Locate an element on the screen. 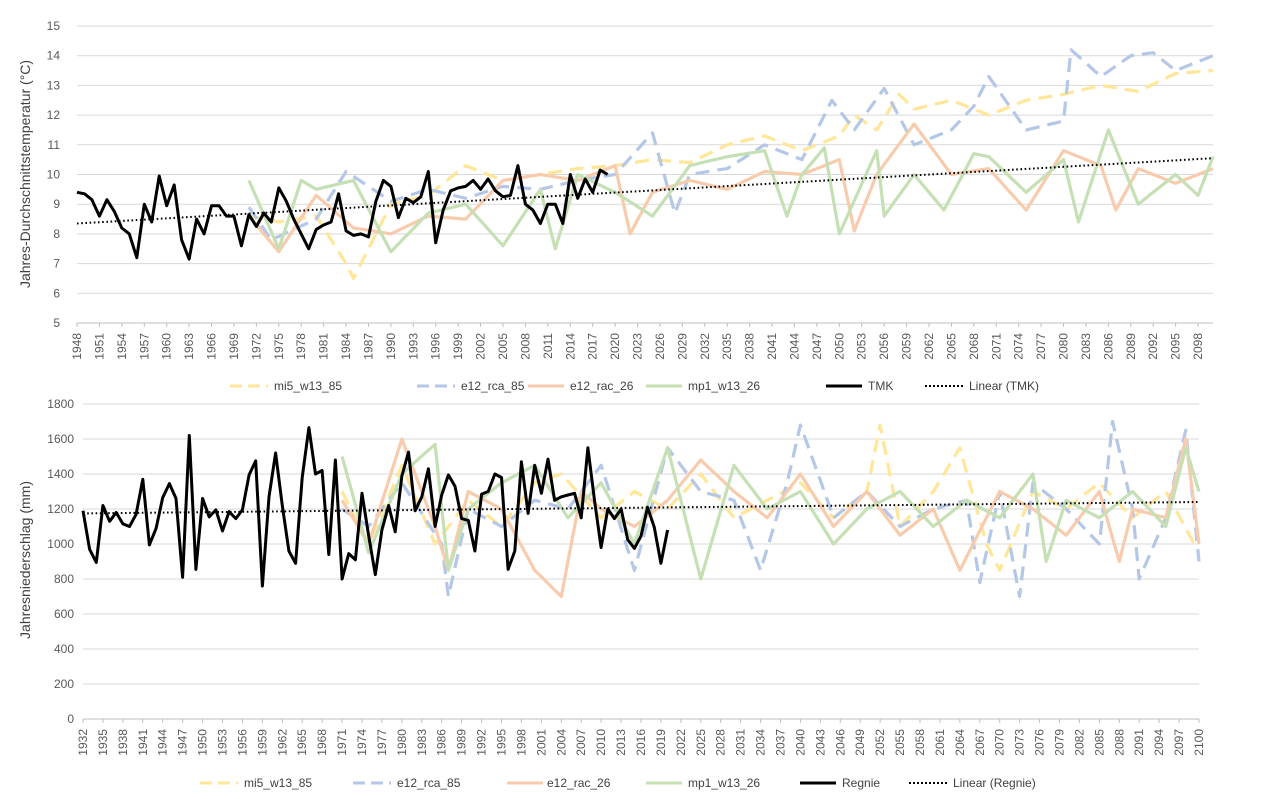 This screenshot has width=1282, height=799. x-tick-label: 2079 is located at coordinates (1060, 742).